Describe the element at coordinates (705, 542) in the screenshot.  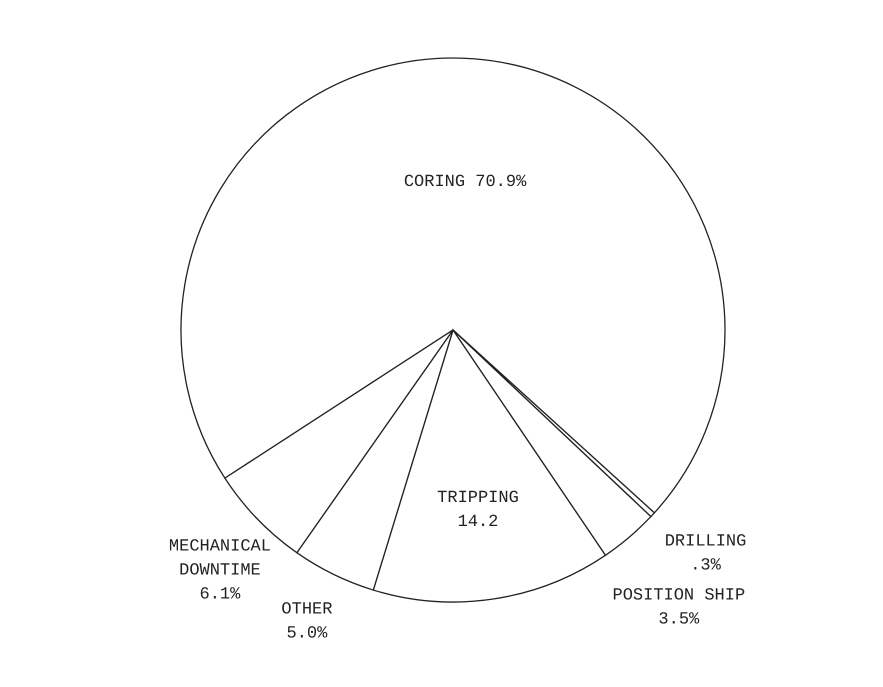
I see `slice-label: DRILLING` at that location.